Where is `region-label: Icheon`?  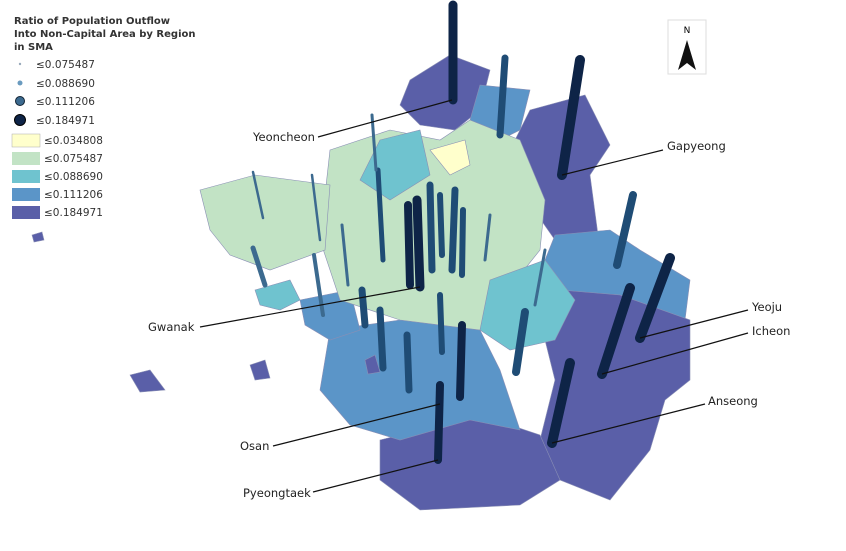 region-label: Icheon is located at coordinates (771, 331).